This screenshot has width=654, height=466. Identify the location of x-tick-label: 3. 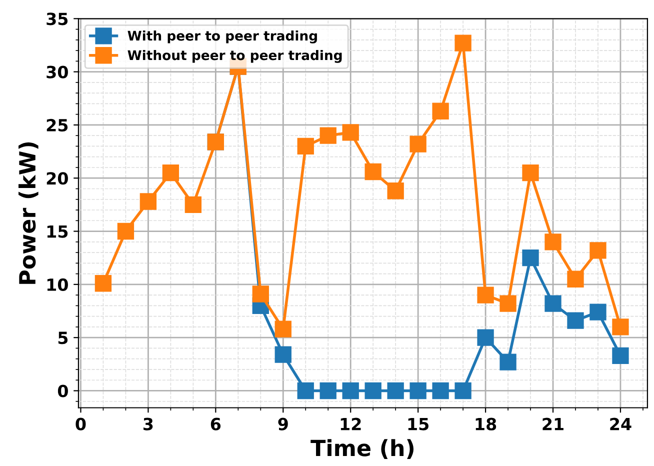
(148, 424).